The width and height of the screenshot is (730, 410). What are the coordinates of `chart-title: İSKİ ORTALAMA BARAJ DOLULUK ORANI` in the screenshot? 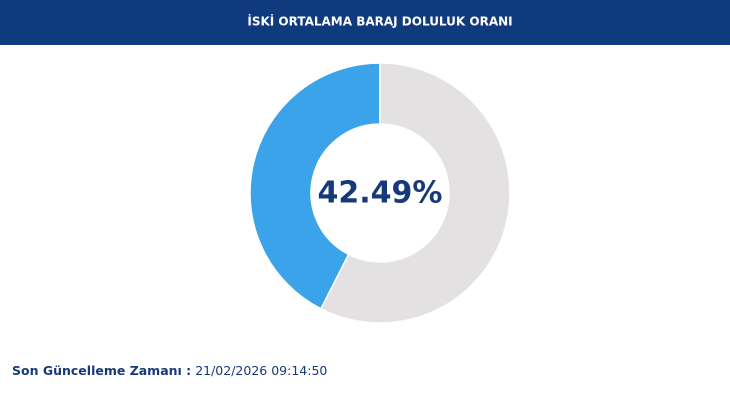 It's located at (379, 21).